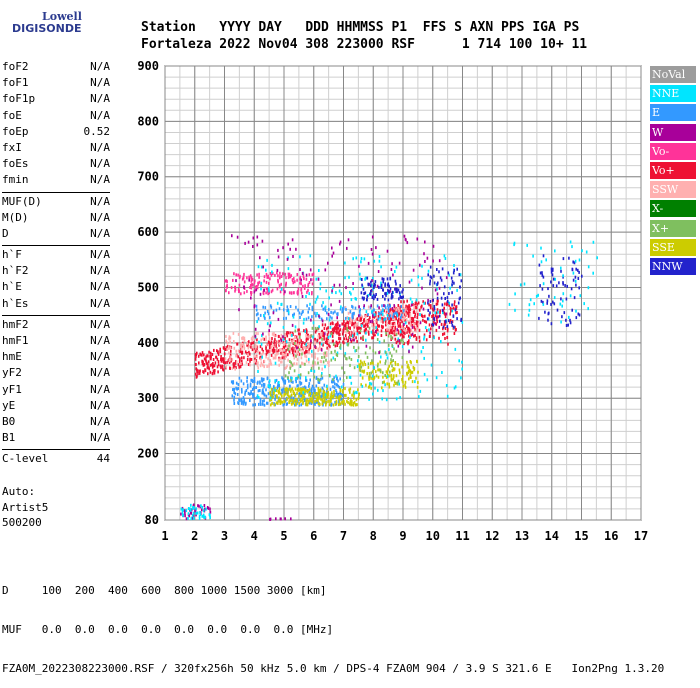  What do you see at coordinates (148, 454) in the screenshot?
I see `y-tick-label: 200` at bounding box center [148, 454].